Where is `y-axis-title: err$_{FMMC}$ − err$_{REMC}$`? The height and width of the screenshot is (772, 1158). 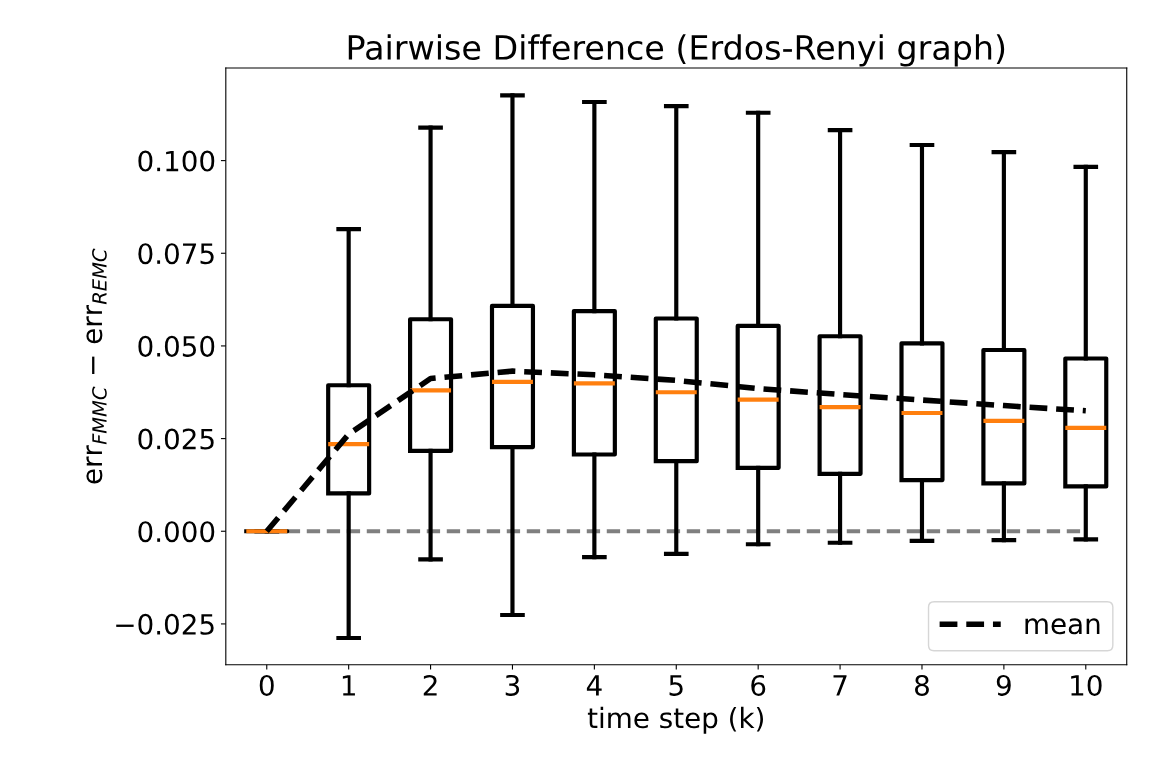
y-axis-title: err$_{FMMC}$ − err$_{REMC}$ is located at coordinates (96, 366).